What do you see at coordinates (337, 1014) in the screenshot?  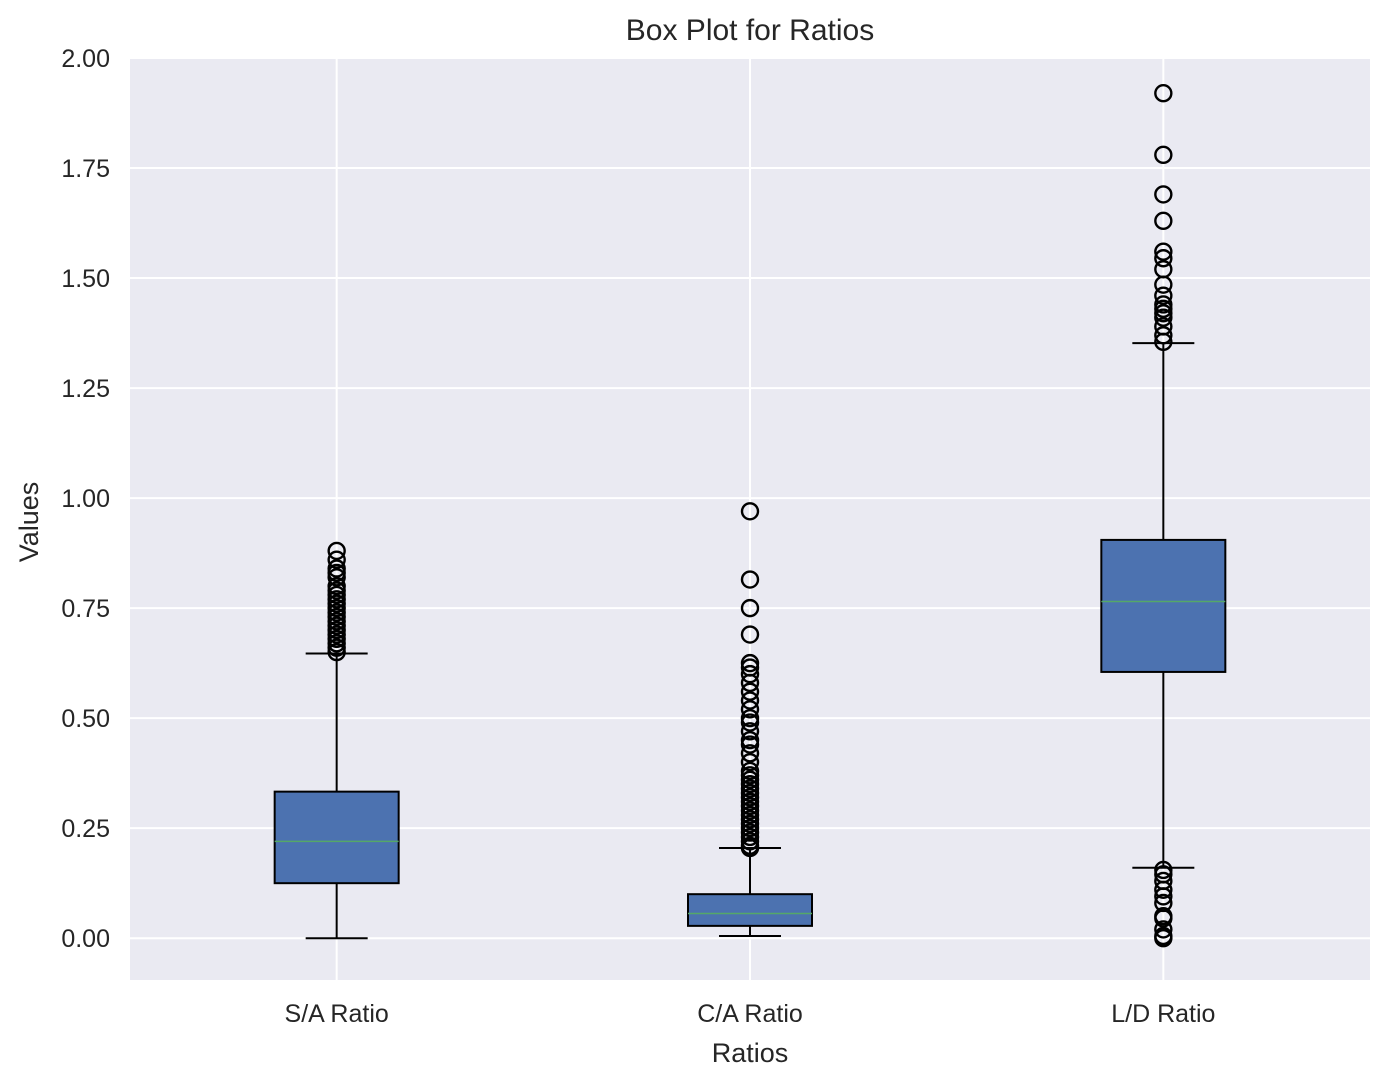 I see `x-tick-label: S/A Ratio` at bounding box center [337, 1014].